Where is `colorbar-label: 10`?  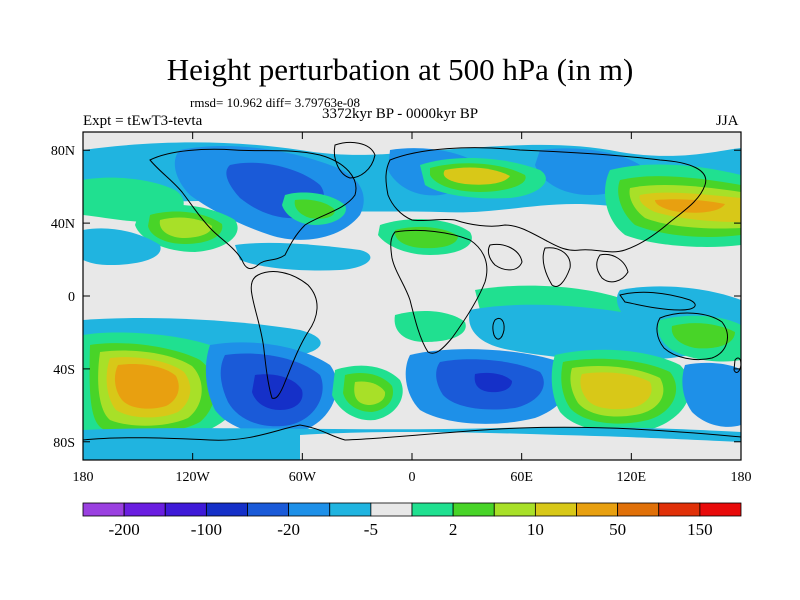 colorbar-label: 10 is located at coordinates (535, 529).